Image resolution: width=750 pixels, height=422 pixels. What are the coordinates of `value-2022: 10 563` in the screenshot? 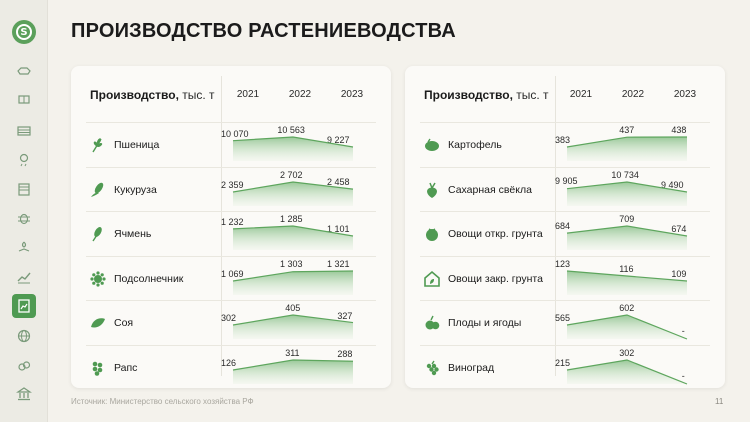 It's located at (291, 130).